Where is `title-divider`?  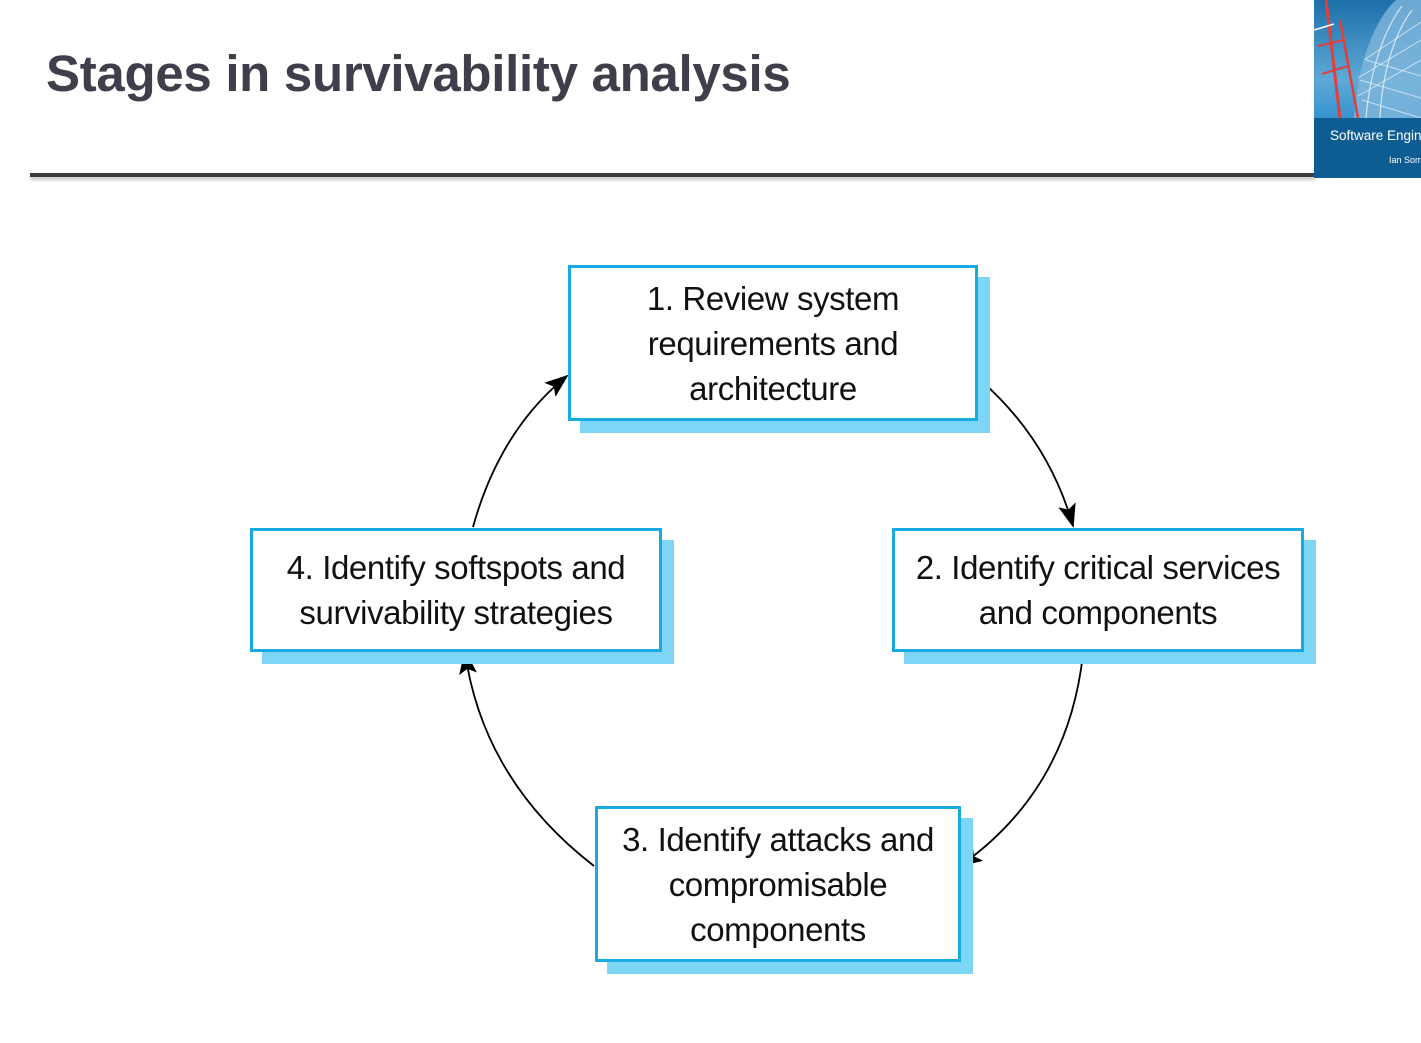 title-divider is located at coordinates (672, 175).